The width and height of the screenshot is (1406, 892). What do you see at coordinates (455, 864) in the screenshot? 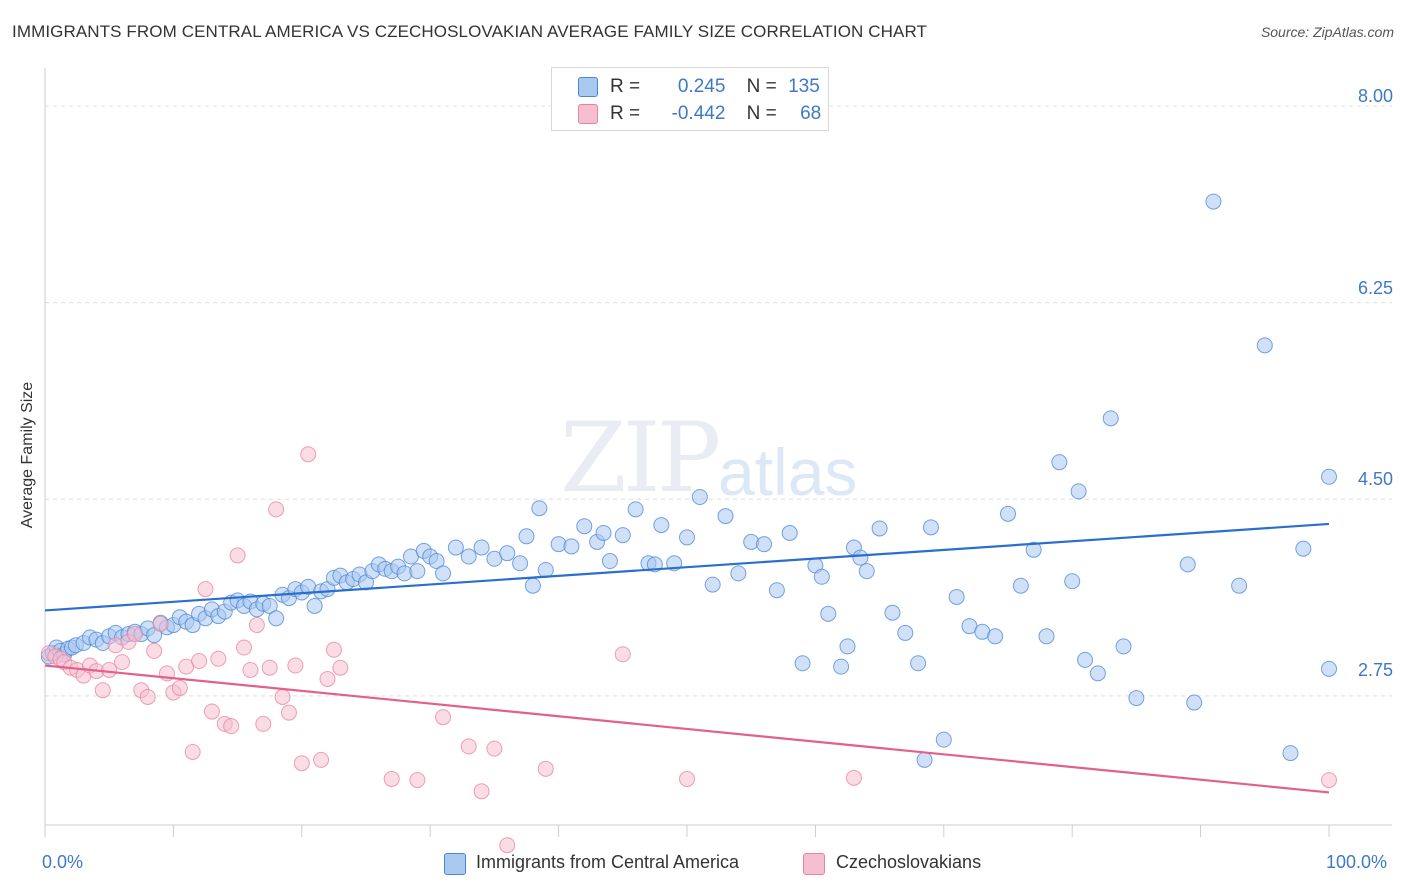
I see `legend-swatch-blue` at bounding box center [455, 864].